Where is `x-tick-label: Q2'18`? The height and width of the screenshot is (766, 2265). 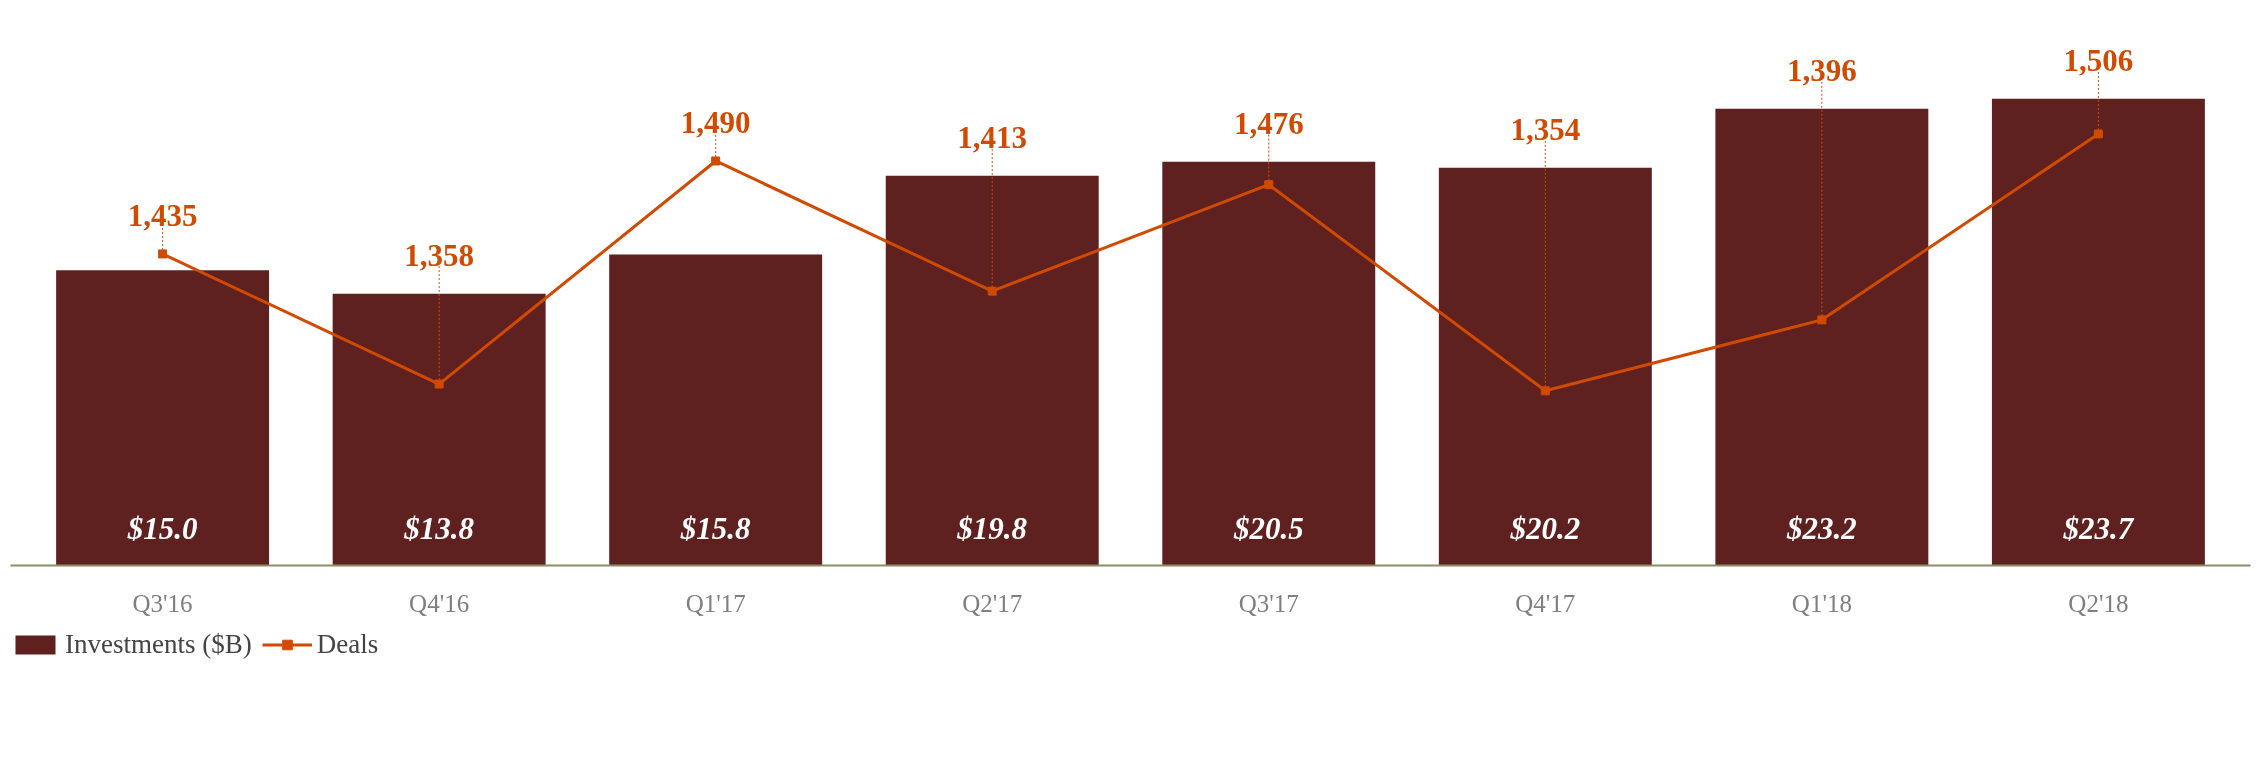 x-tick-label: Q2'18 is located at coordinates (2098, 603).